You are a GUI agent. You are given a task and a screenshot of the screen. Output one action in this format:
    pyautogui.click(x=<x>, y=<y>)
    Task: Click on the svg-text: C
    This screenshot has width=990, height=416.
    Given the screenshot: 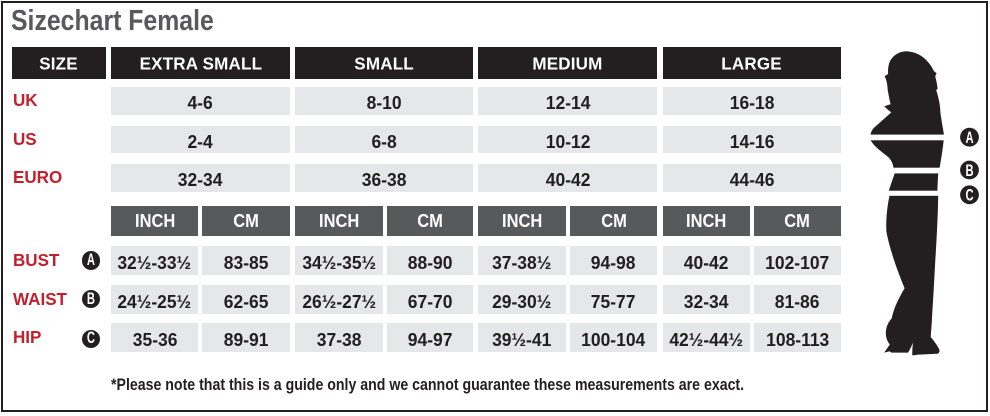 What is the action you would take?
    pyautogui.click(x=969, y=194)
    